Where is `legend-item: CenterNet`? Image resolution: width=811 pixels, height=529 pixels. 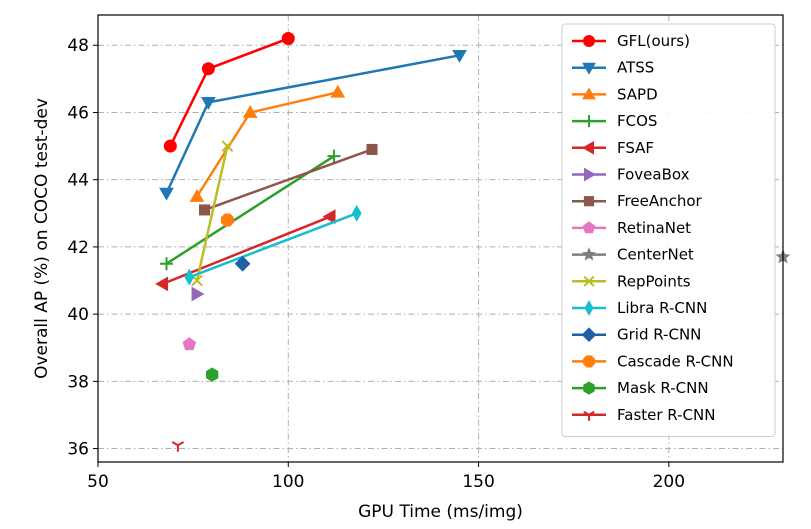
legend-item: CenterNet is located at coordinates (633, 255).